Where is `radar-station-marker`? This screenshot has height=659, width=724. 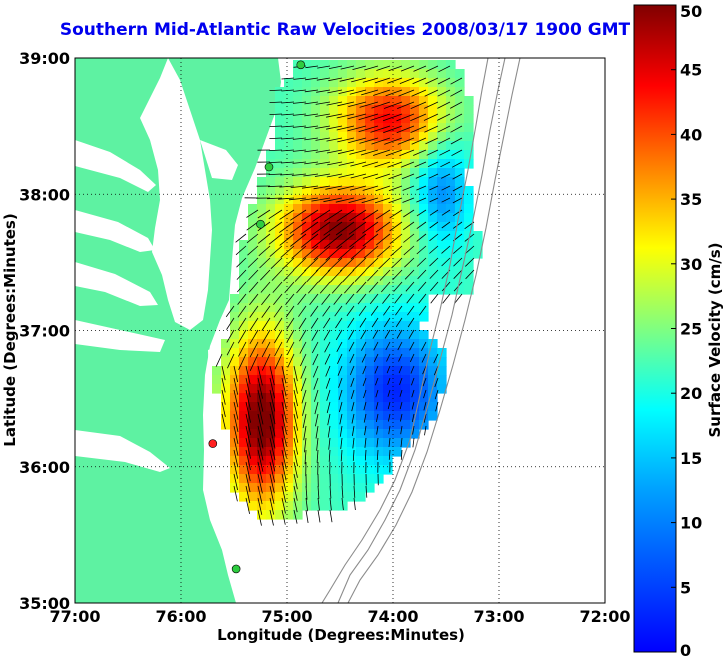 radar-station-marker is located at coordinates (260, 224).